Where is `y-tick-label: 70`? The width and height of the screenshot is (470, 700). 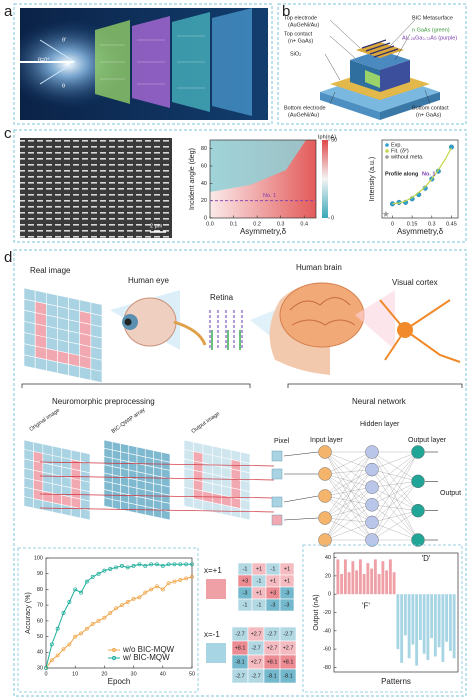
y-tick-label: 70 is located at coordinates (40, 606).